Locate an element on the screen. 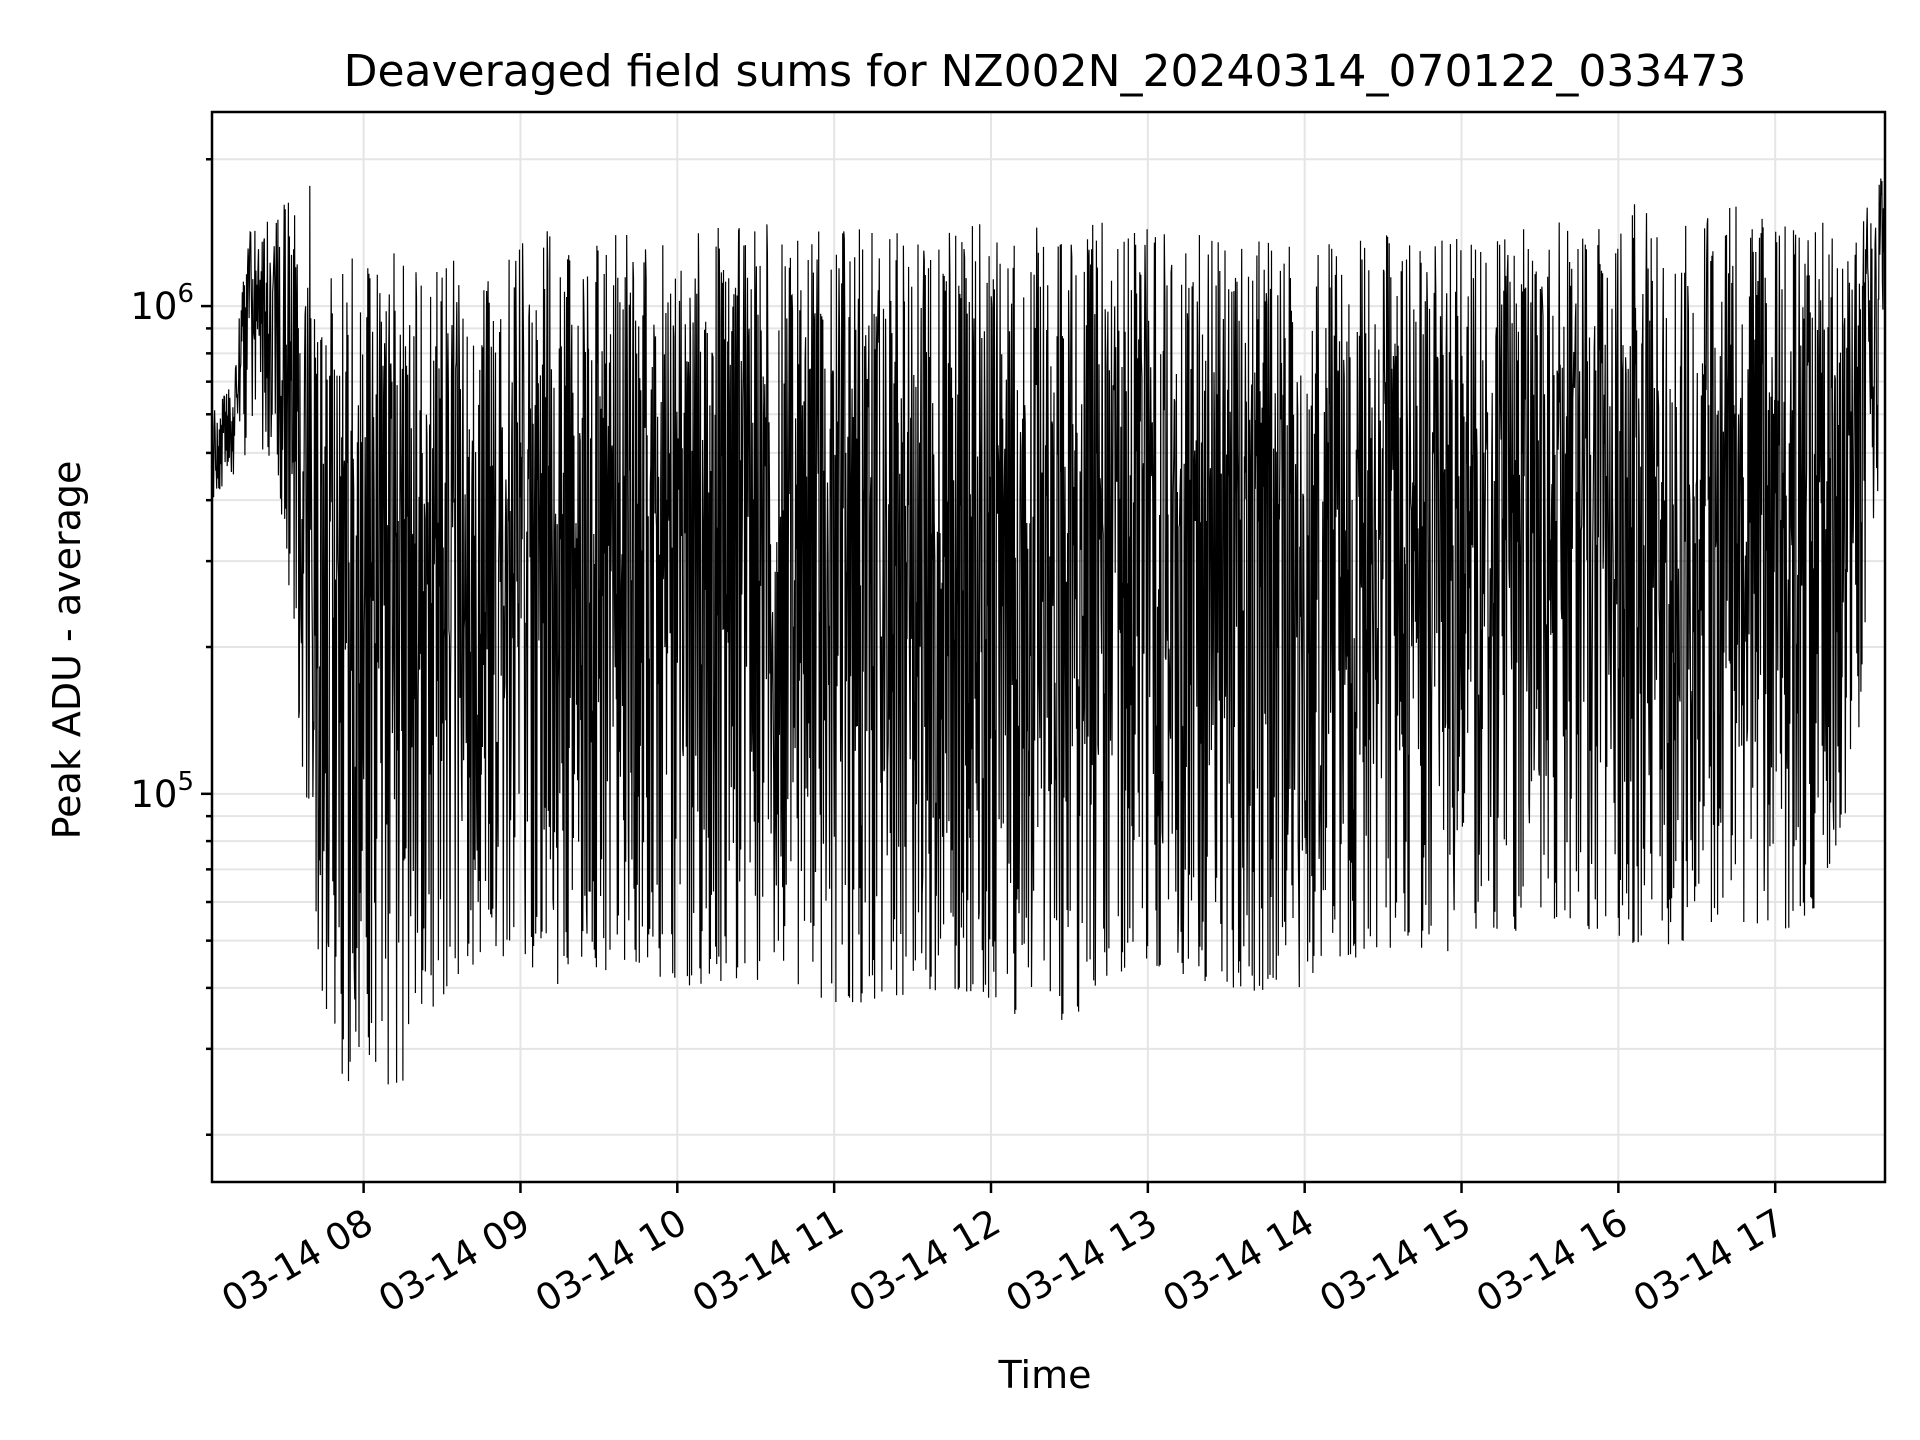 The image size is (1920, 1440). x-tick-label: 03-14 13 is located at coordinates (1082, 1261).